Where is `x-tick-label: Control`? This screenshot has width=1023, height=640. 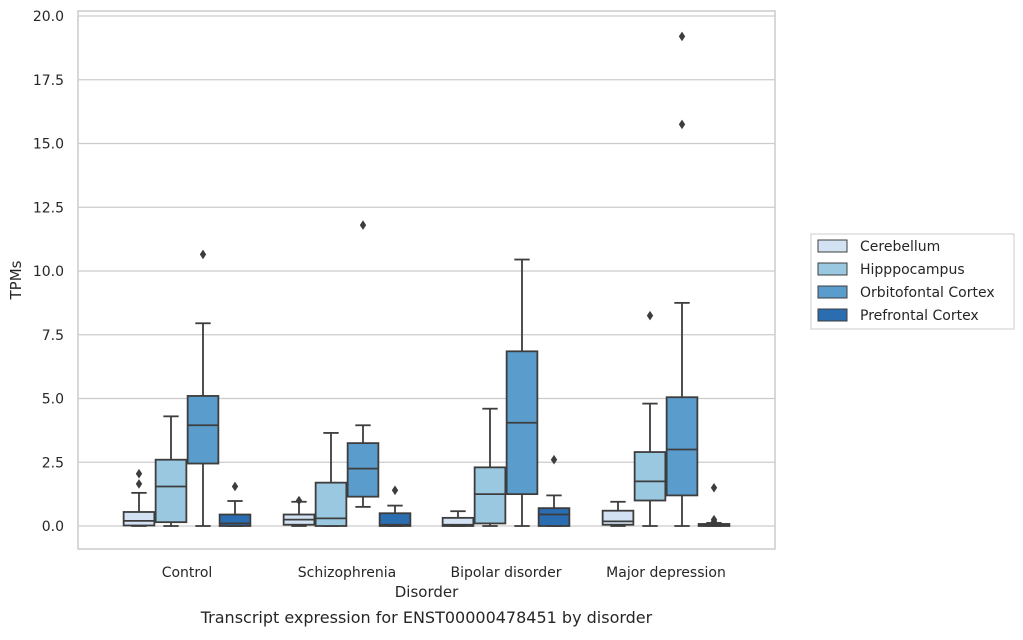
x-tick-label: Control is located at coordinates (187, 573).